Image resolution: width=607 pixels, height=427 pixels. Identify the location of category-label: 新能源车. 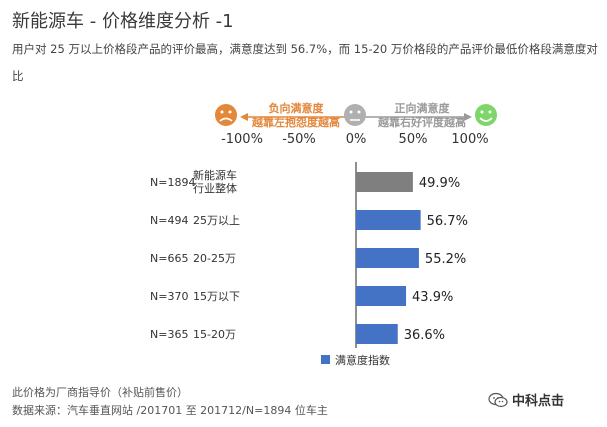
(215, 175).